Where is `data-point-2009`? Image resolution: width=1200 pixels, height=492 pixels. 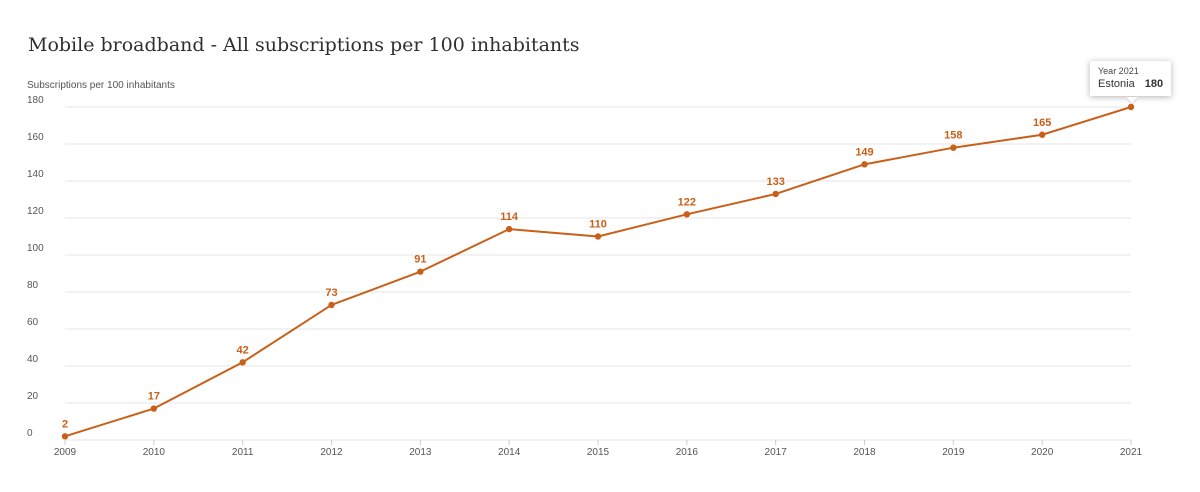 data-point-2009 is located at coordinates (65, 436).